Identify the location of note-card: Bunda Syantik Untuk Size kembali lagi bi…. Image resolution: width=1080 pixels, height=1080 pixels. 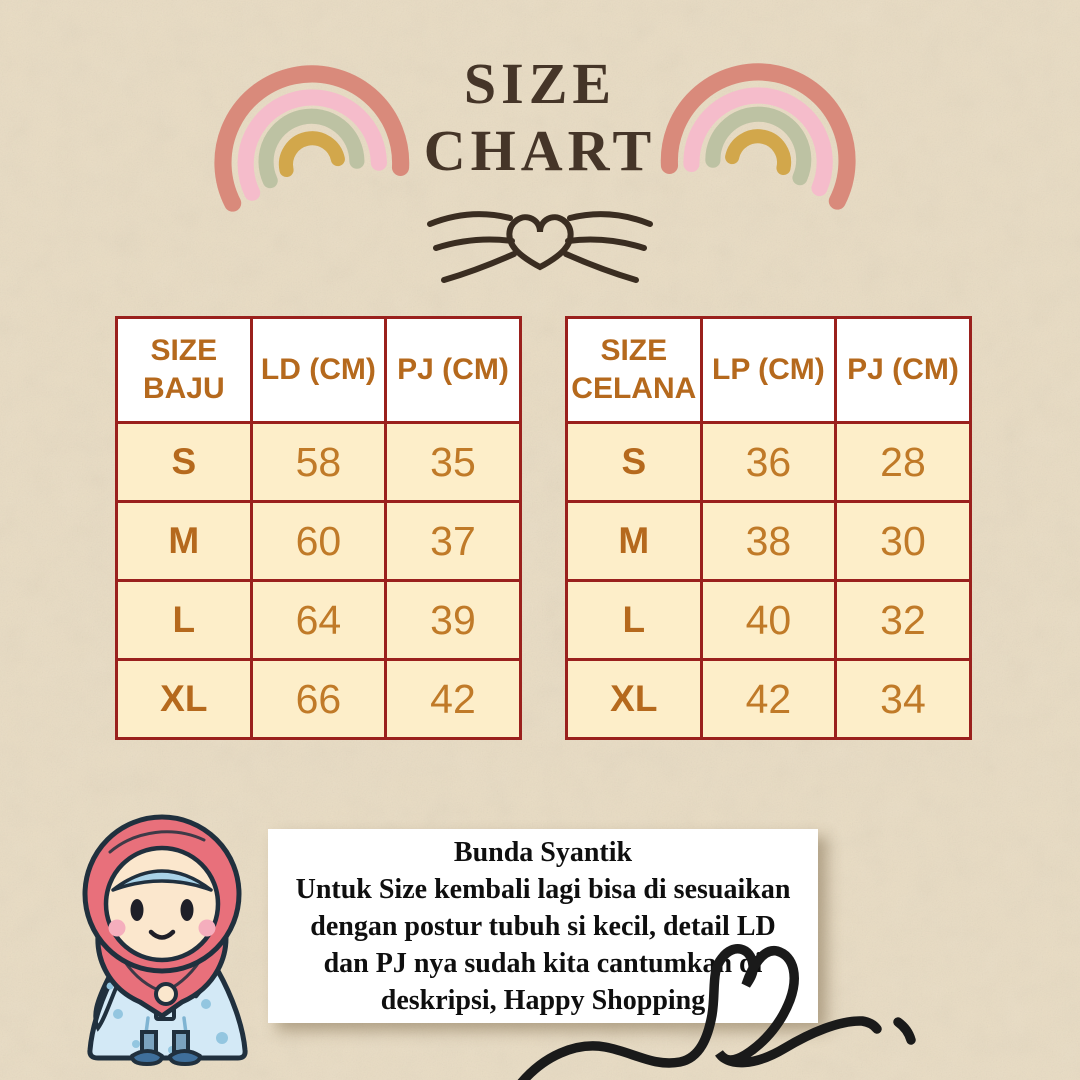
(543, 926).